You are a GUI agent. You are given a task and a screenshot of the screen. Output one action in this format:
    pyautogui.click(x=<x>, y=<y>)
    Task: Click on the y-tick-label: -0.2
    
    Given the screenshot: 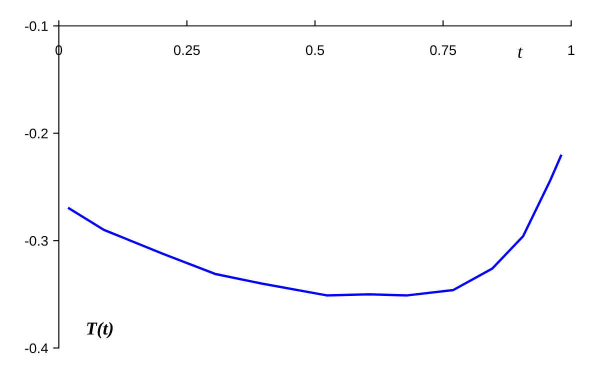 What is the action you would take?
    pyautogui.click(x=36, y=133)
    